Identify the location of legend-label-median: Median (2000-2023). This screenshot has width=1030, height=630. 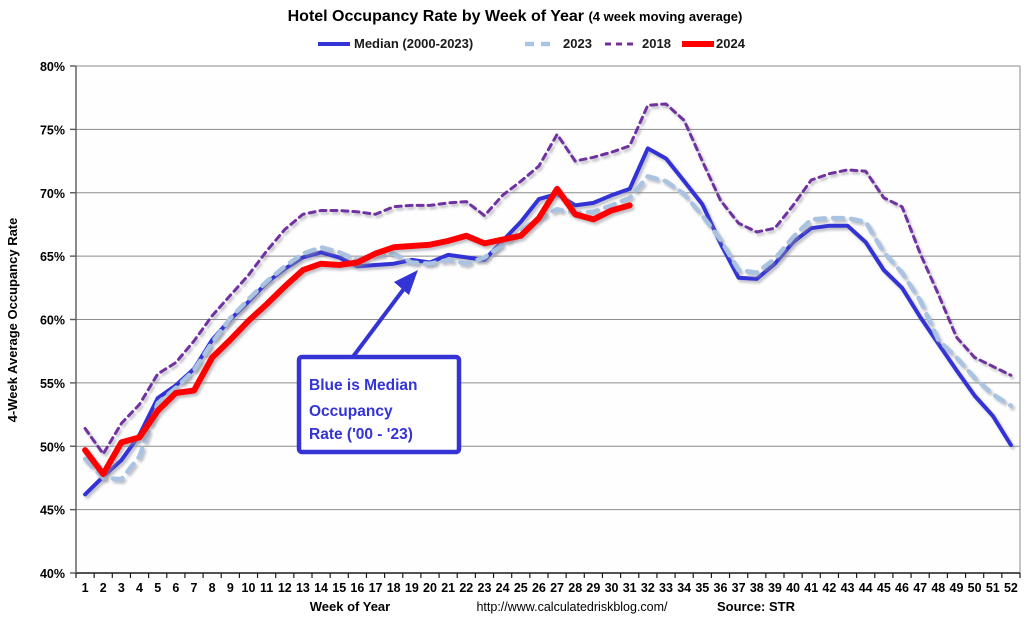
(413, 43).